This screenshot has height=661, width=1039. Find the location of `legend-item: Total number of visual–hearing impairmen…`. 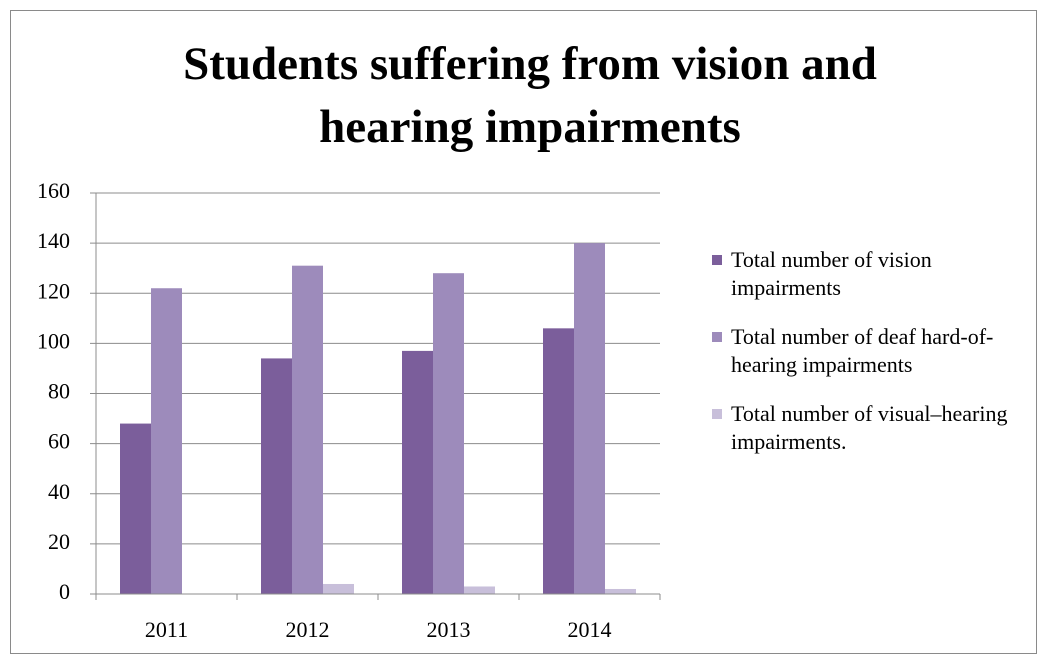

legend-item: Total number of visual–hearing impairmen… is located at coordinates (867, 428).